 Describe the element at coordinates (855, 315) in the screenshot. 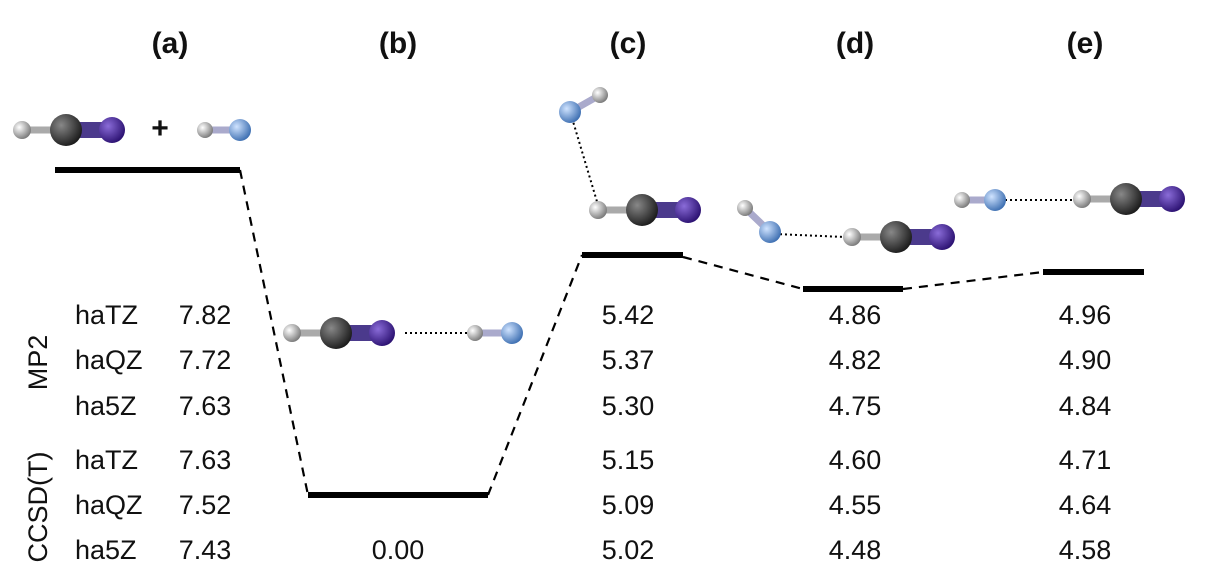

I see `energy-value: 4.86` at that location.